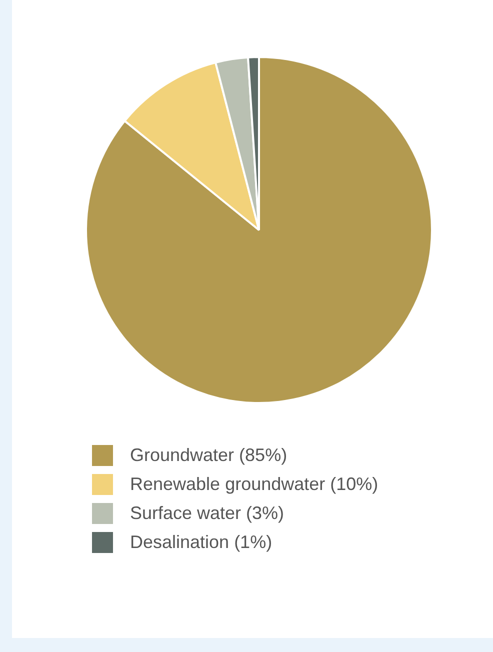 The width and height of the screenshot is (493, 652). Describe the element at coordinates (209, 455) in the screenshot. I see `legend-label: Groundwater (85%)` at that location.